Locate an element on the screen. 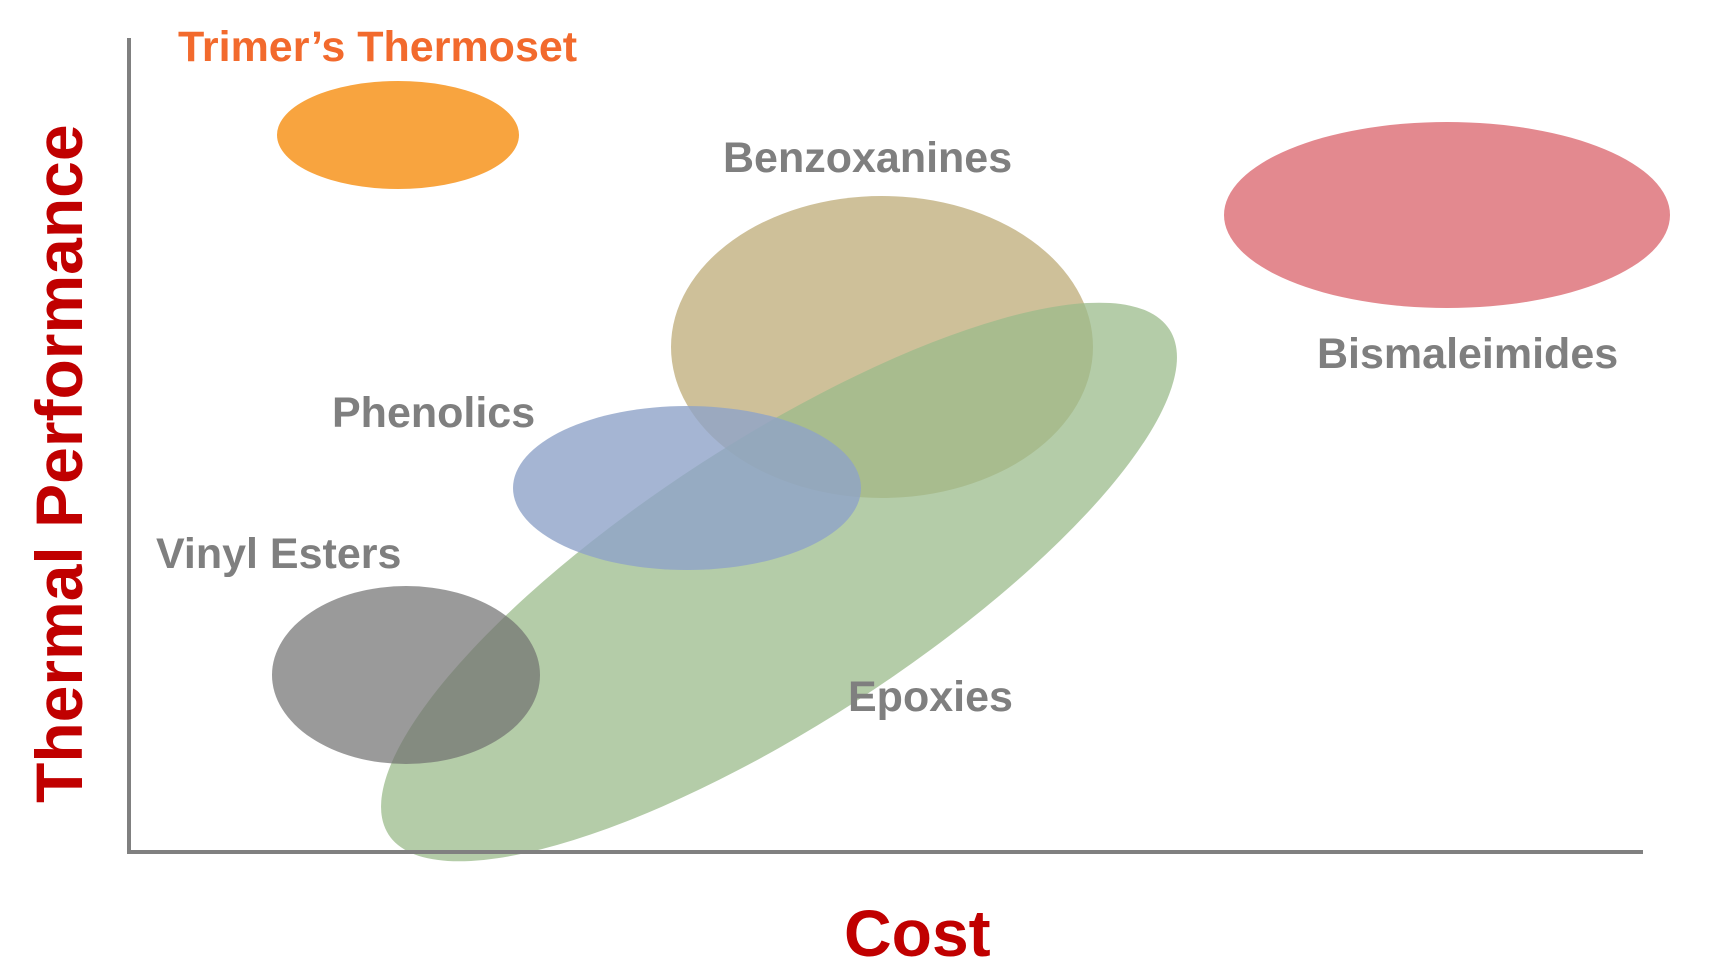 The width and height of the screenshot is (1718, 980). label-bismaleimides: Bismaleimides is located at coordinates (1468, 354).